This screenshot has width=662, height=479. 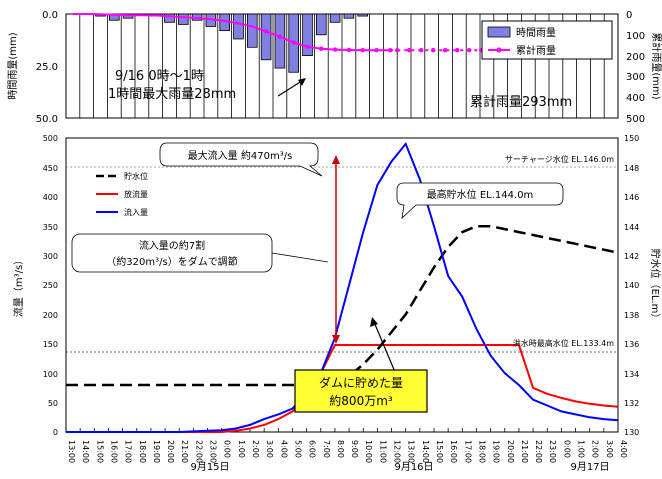 I want to click on level-y2-tick-146: 146, so click(x=631, y=197).